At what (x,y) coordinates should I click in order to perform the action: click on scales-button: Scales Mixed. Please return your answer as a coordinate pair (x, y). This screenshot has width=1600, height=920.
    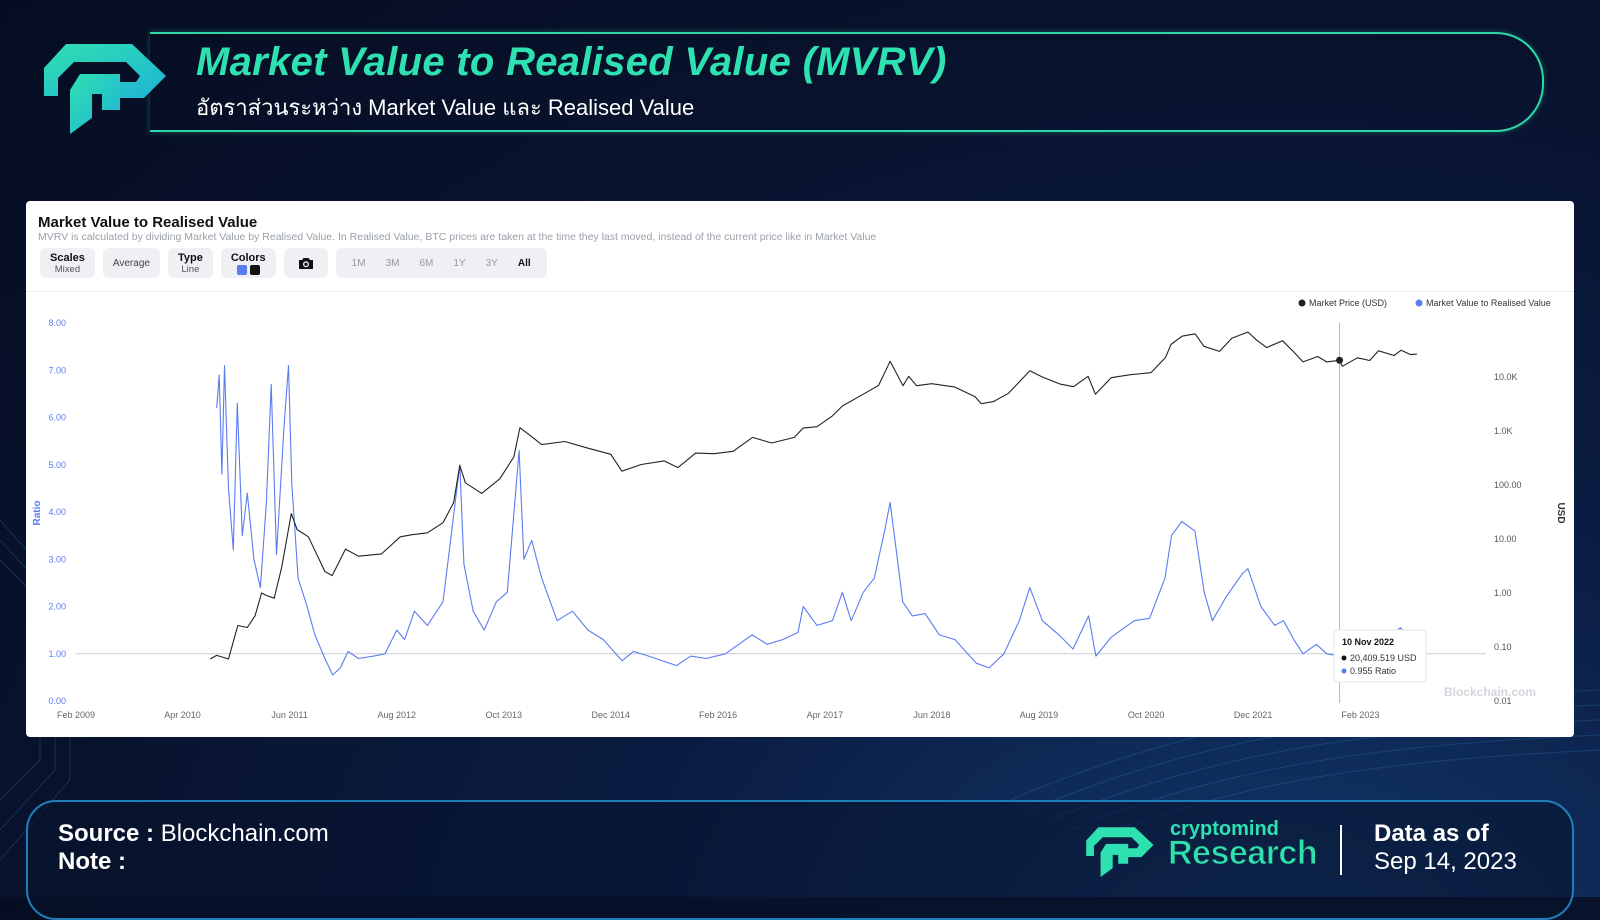
    Looking at the image, I should click on (67, 263).